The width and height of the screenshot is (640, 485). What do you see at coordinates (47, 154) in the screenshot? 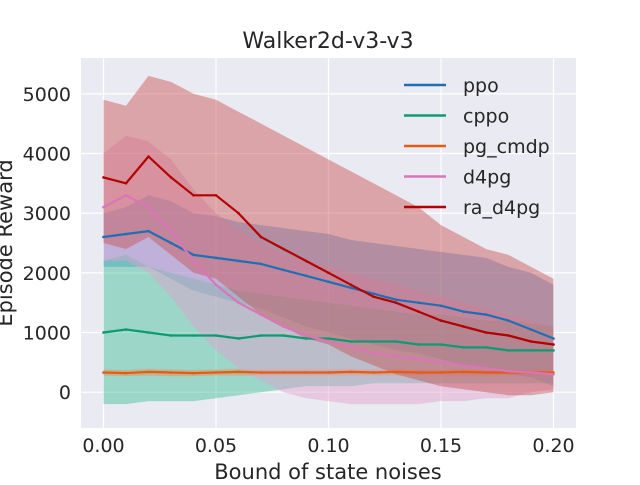
I see `y-tick-label: 4000` at bounding box center [47, 154].